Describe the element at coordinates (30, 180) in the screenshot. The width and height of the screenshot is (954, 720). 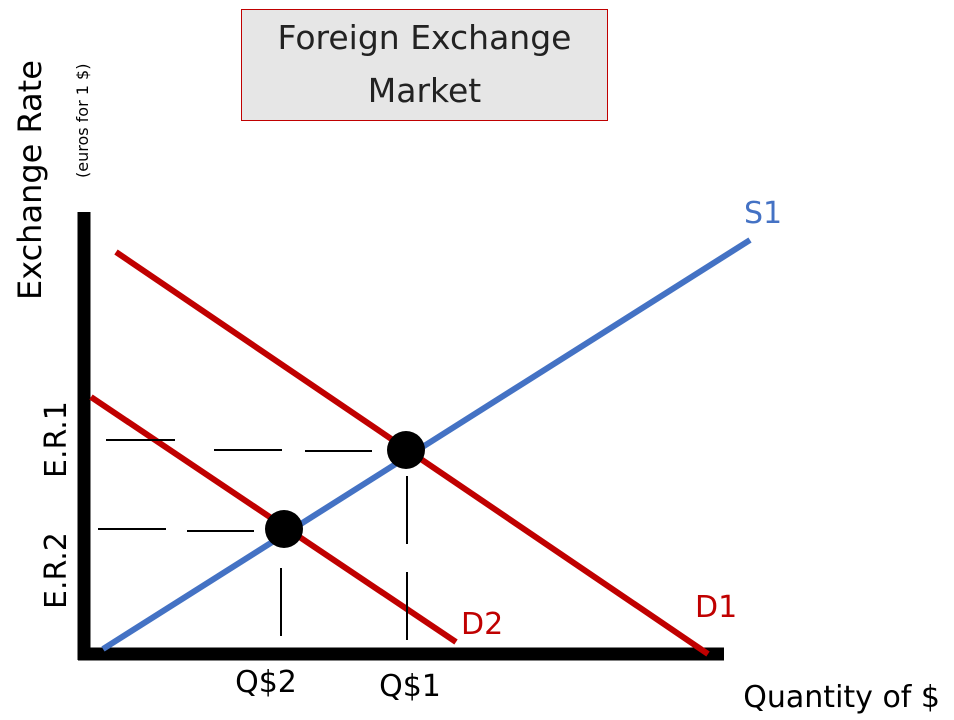
I see `y-axis-label: Exchange Rate` at that location.